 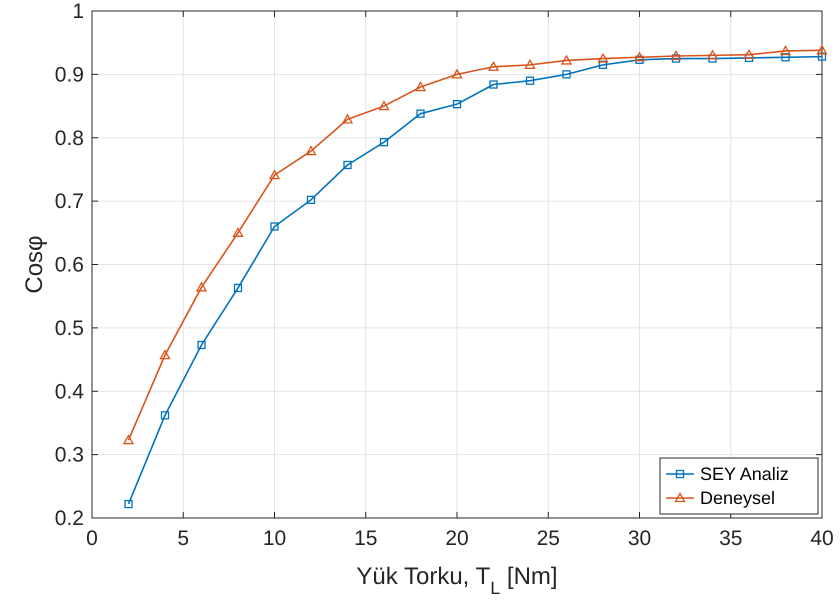 I want to click on x-tick-label: 35, so click(x=730, y=538).